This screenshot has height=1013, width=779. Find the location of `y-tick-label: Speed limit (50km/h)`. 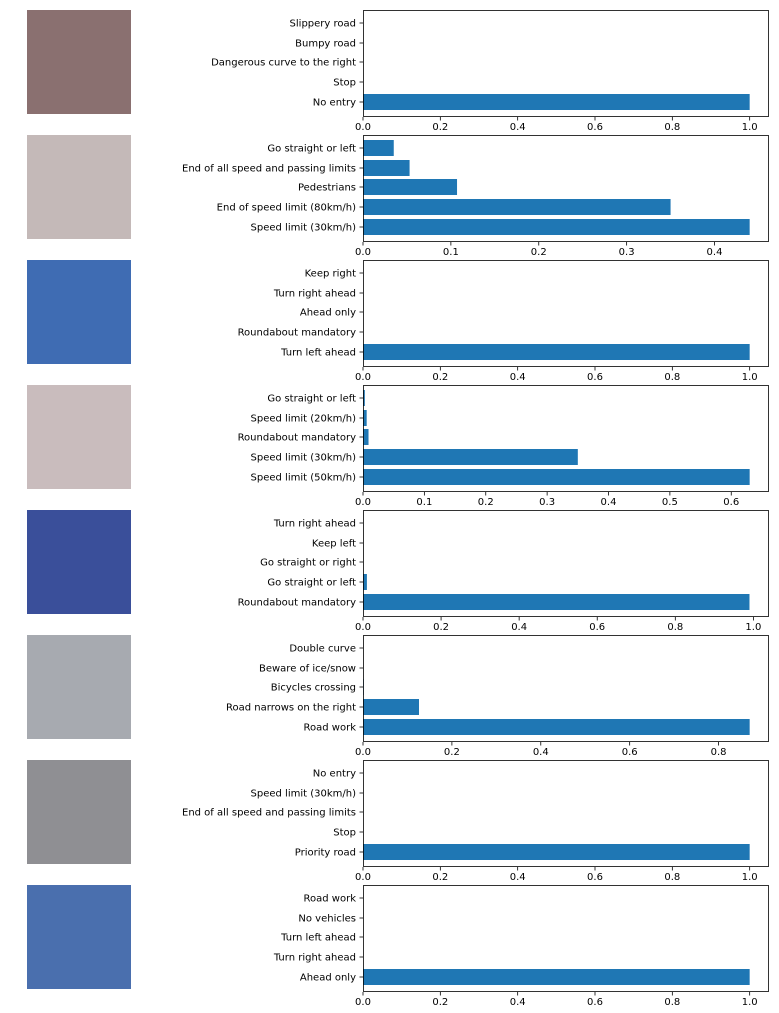

y-tick-label: Speed limit (50km/h) is located at coordinates (304, 478).